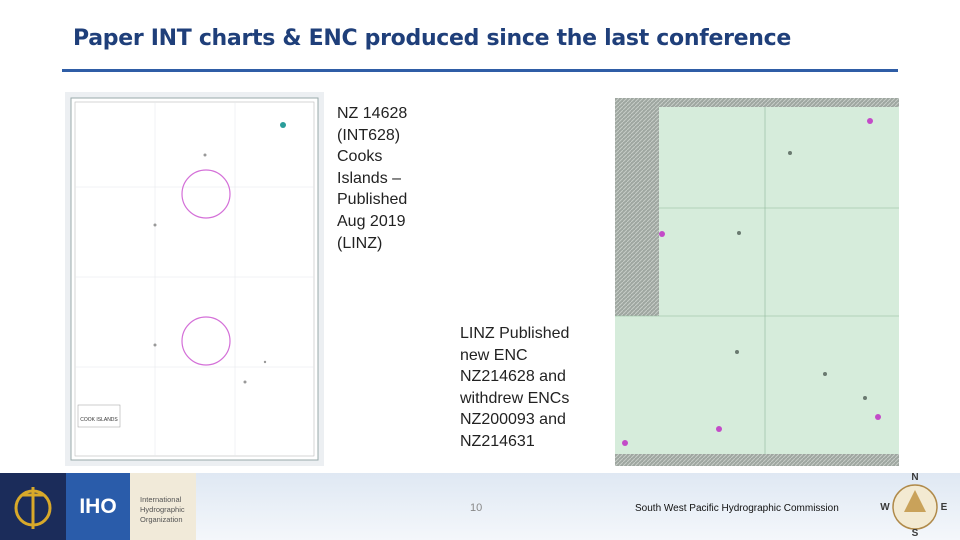  I want to click on iho-name: International Hydrographic Organization, so click(163, 506).